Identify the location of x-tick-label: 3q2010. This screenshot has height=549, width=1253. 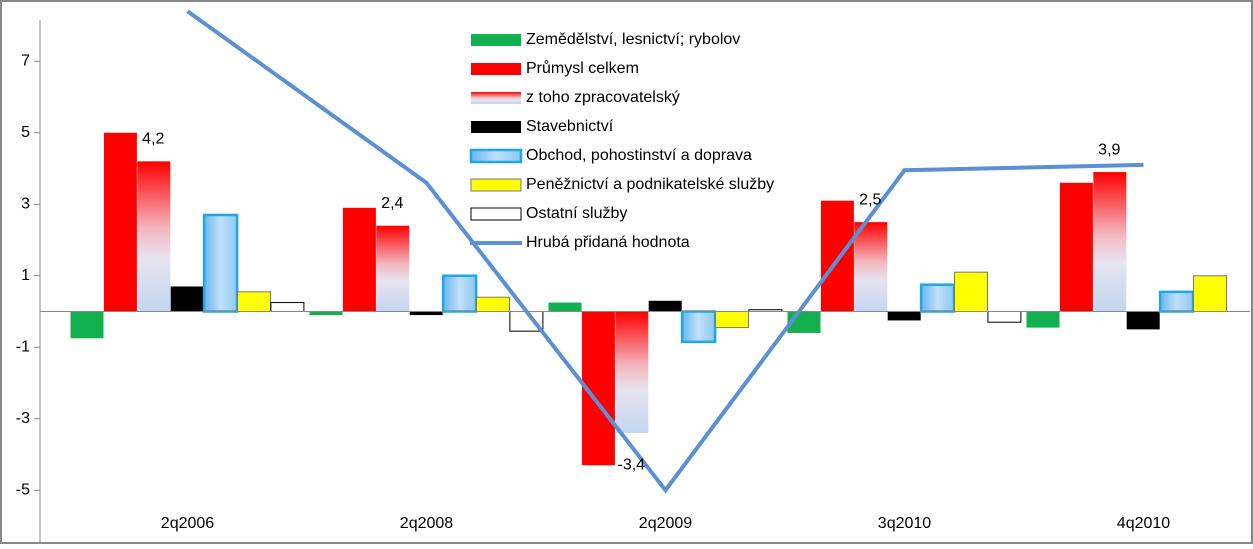
(904, 523).